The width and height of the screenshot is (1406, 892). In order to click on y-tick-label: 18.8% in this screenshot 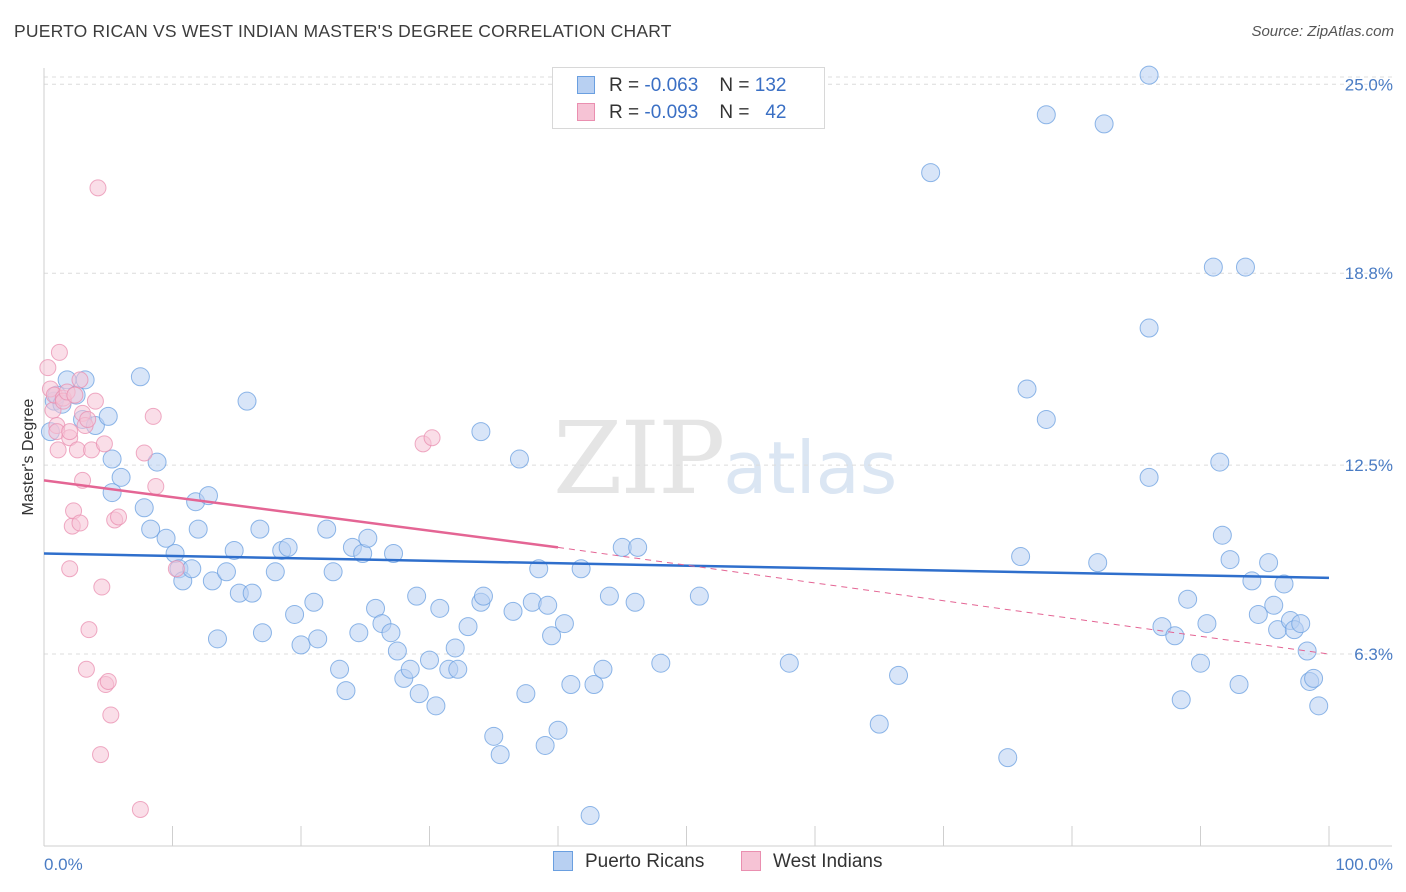, I will do `click(1369, 273)`.